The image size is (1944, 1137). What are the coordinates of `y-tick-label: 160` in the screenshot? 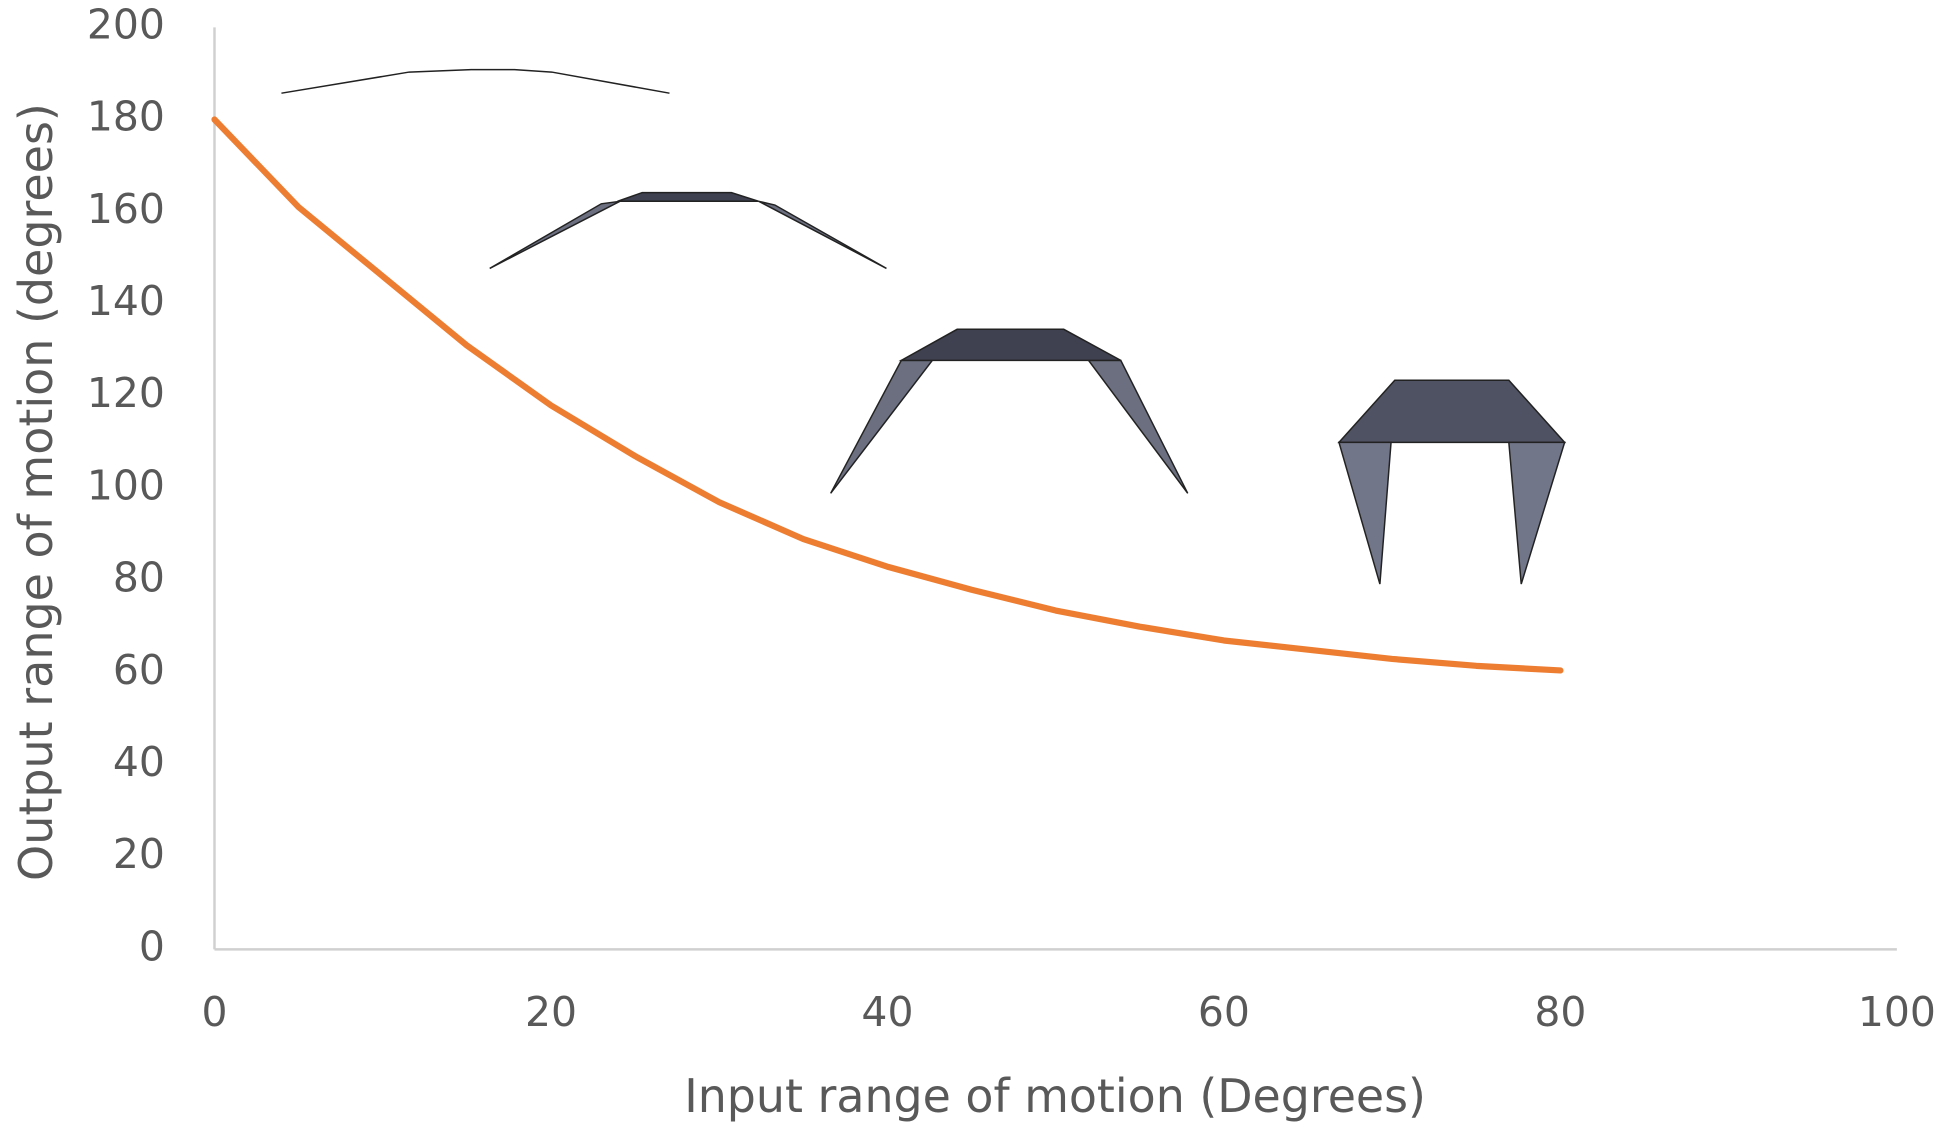 It's located at (126, 209).